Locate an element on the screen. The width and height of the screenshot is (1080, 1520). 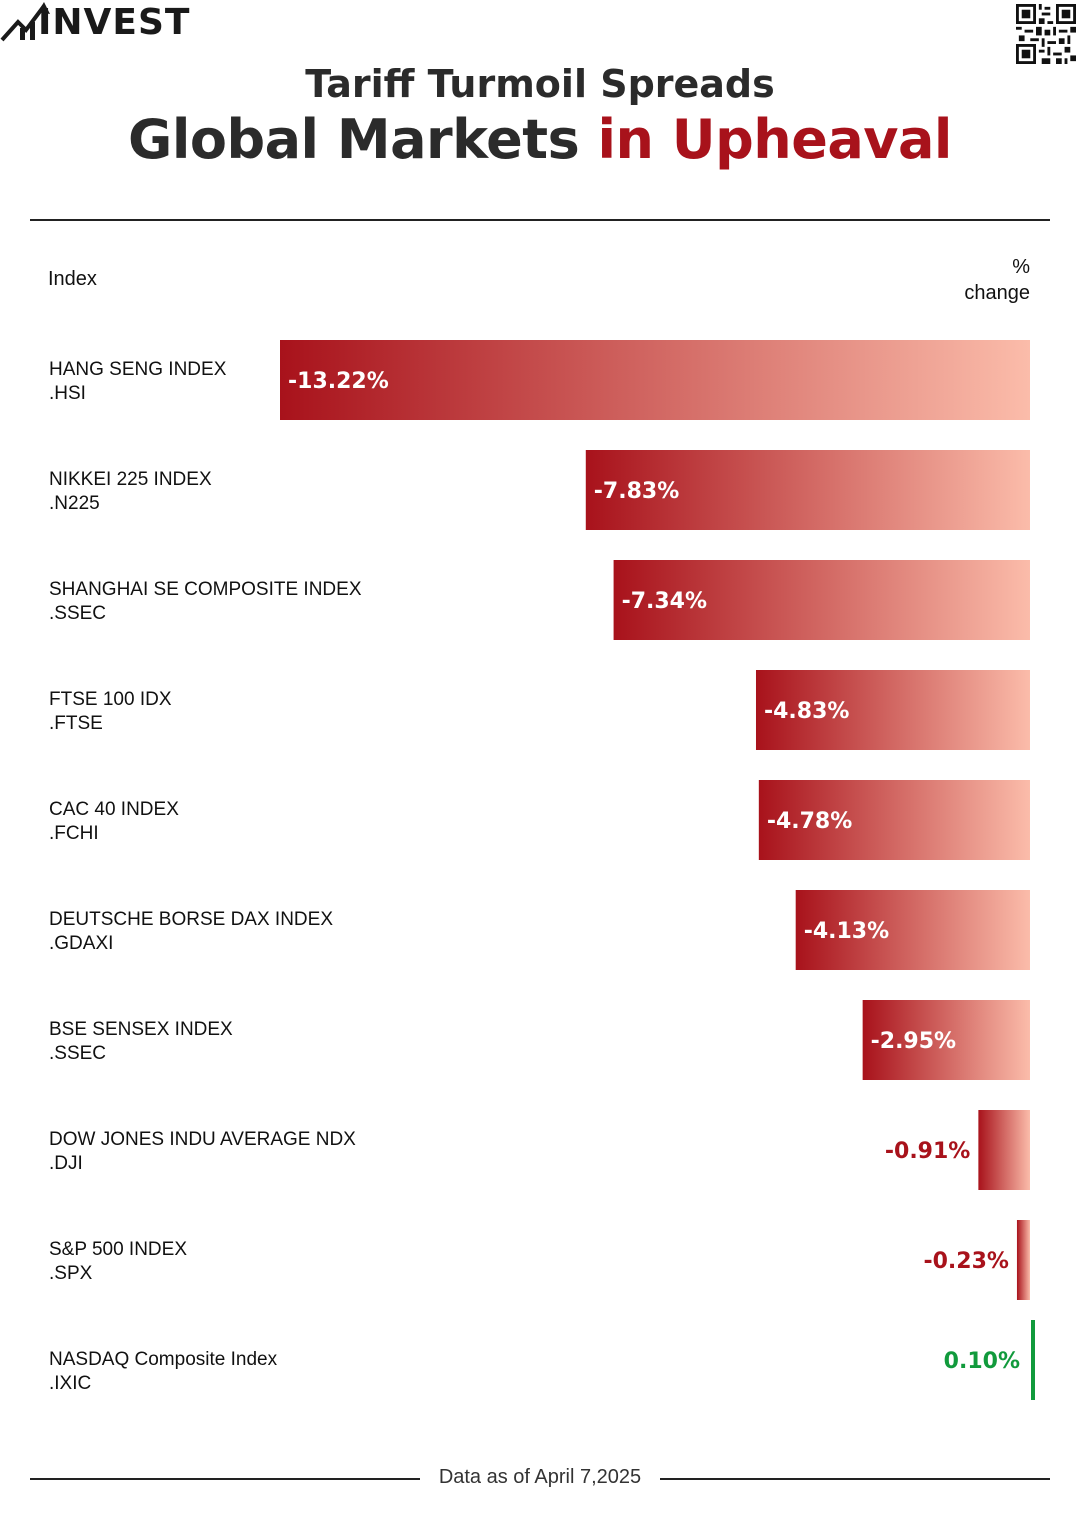
title-main: Global Markets is located at coordinates (354, 139).